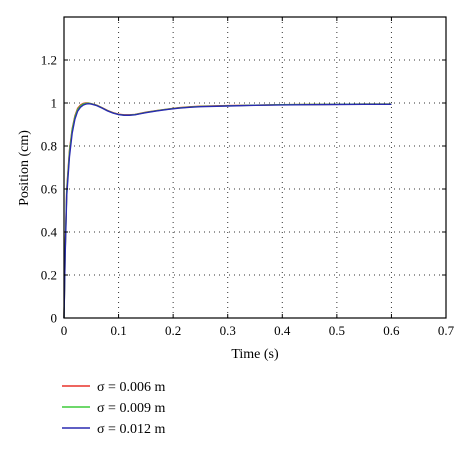 The image size is (474, 453). Describe the element at coordinates (228, 330) in the screenshot. I see `x-tick-label: 0.3` at that location.